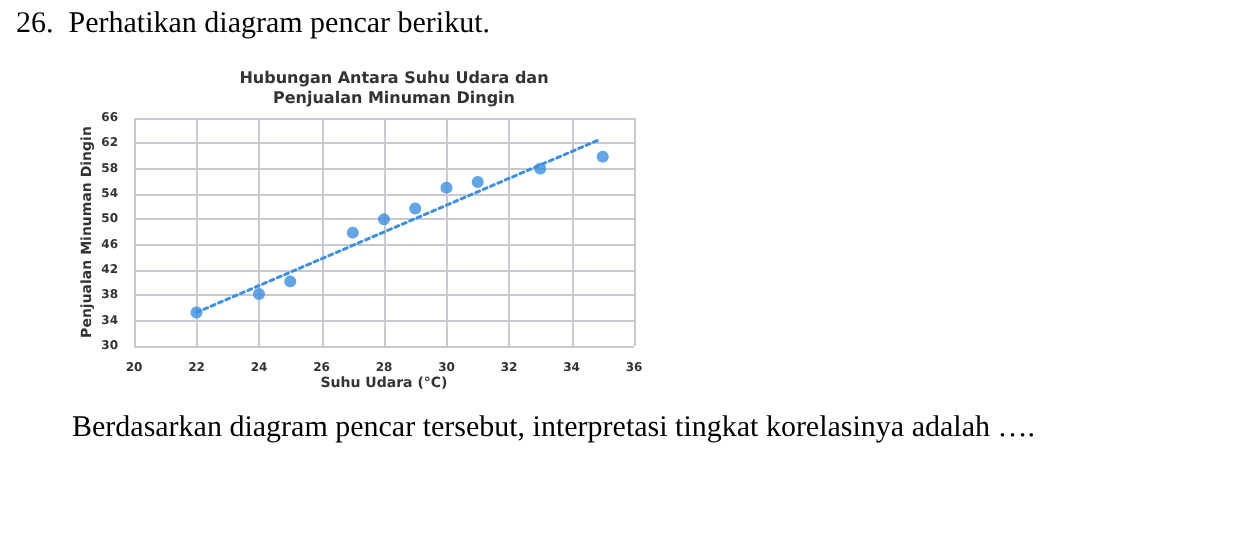 The image size is (1250, 544). I want to click on text: 26. Perhatikan diagram pencar berikut., so click(253, 25).